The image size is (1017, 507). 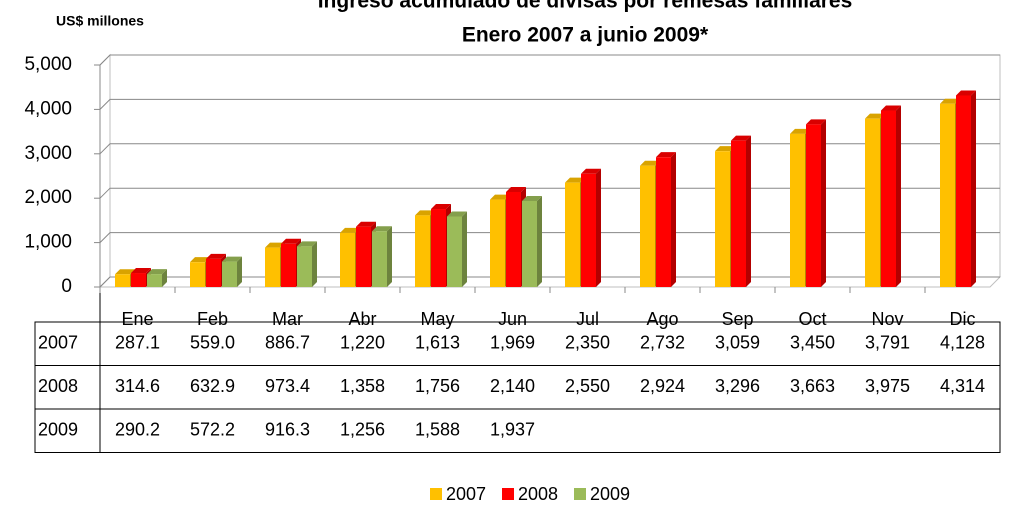 What do you see at coordinates (737, 319) in the screenshot?
I see `x-tick-label: Sep` at bounding box center [737, 319].